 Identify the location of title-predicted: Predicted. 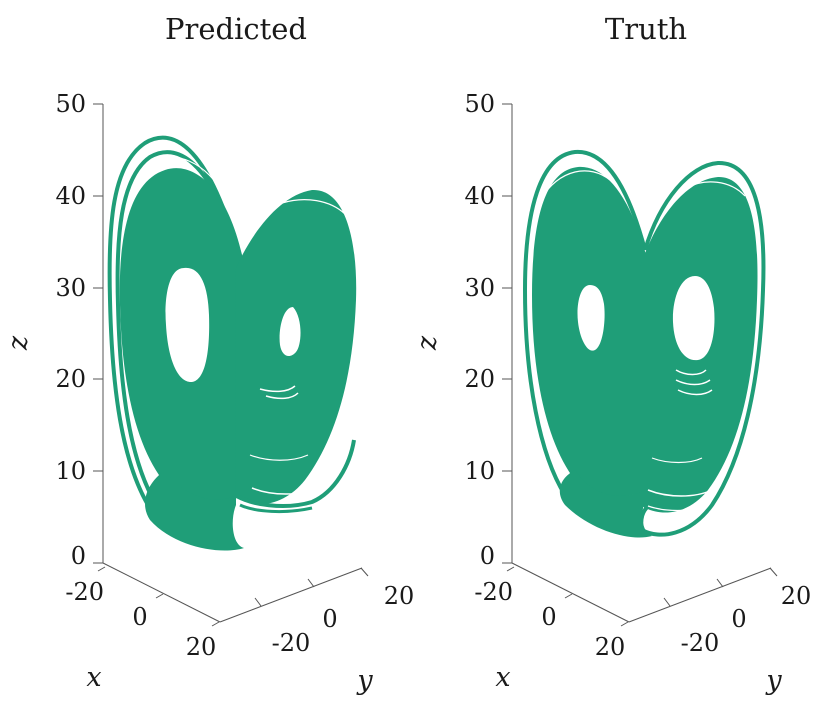
(236, 29).